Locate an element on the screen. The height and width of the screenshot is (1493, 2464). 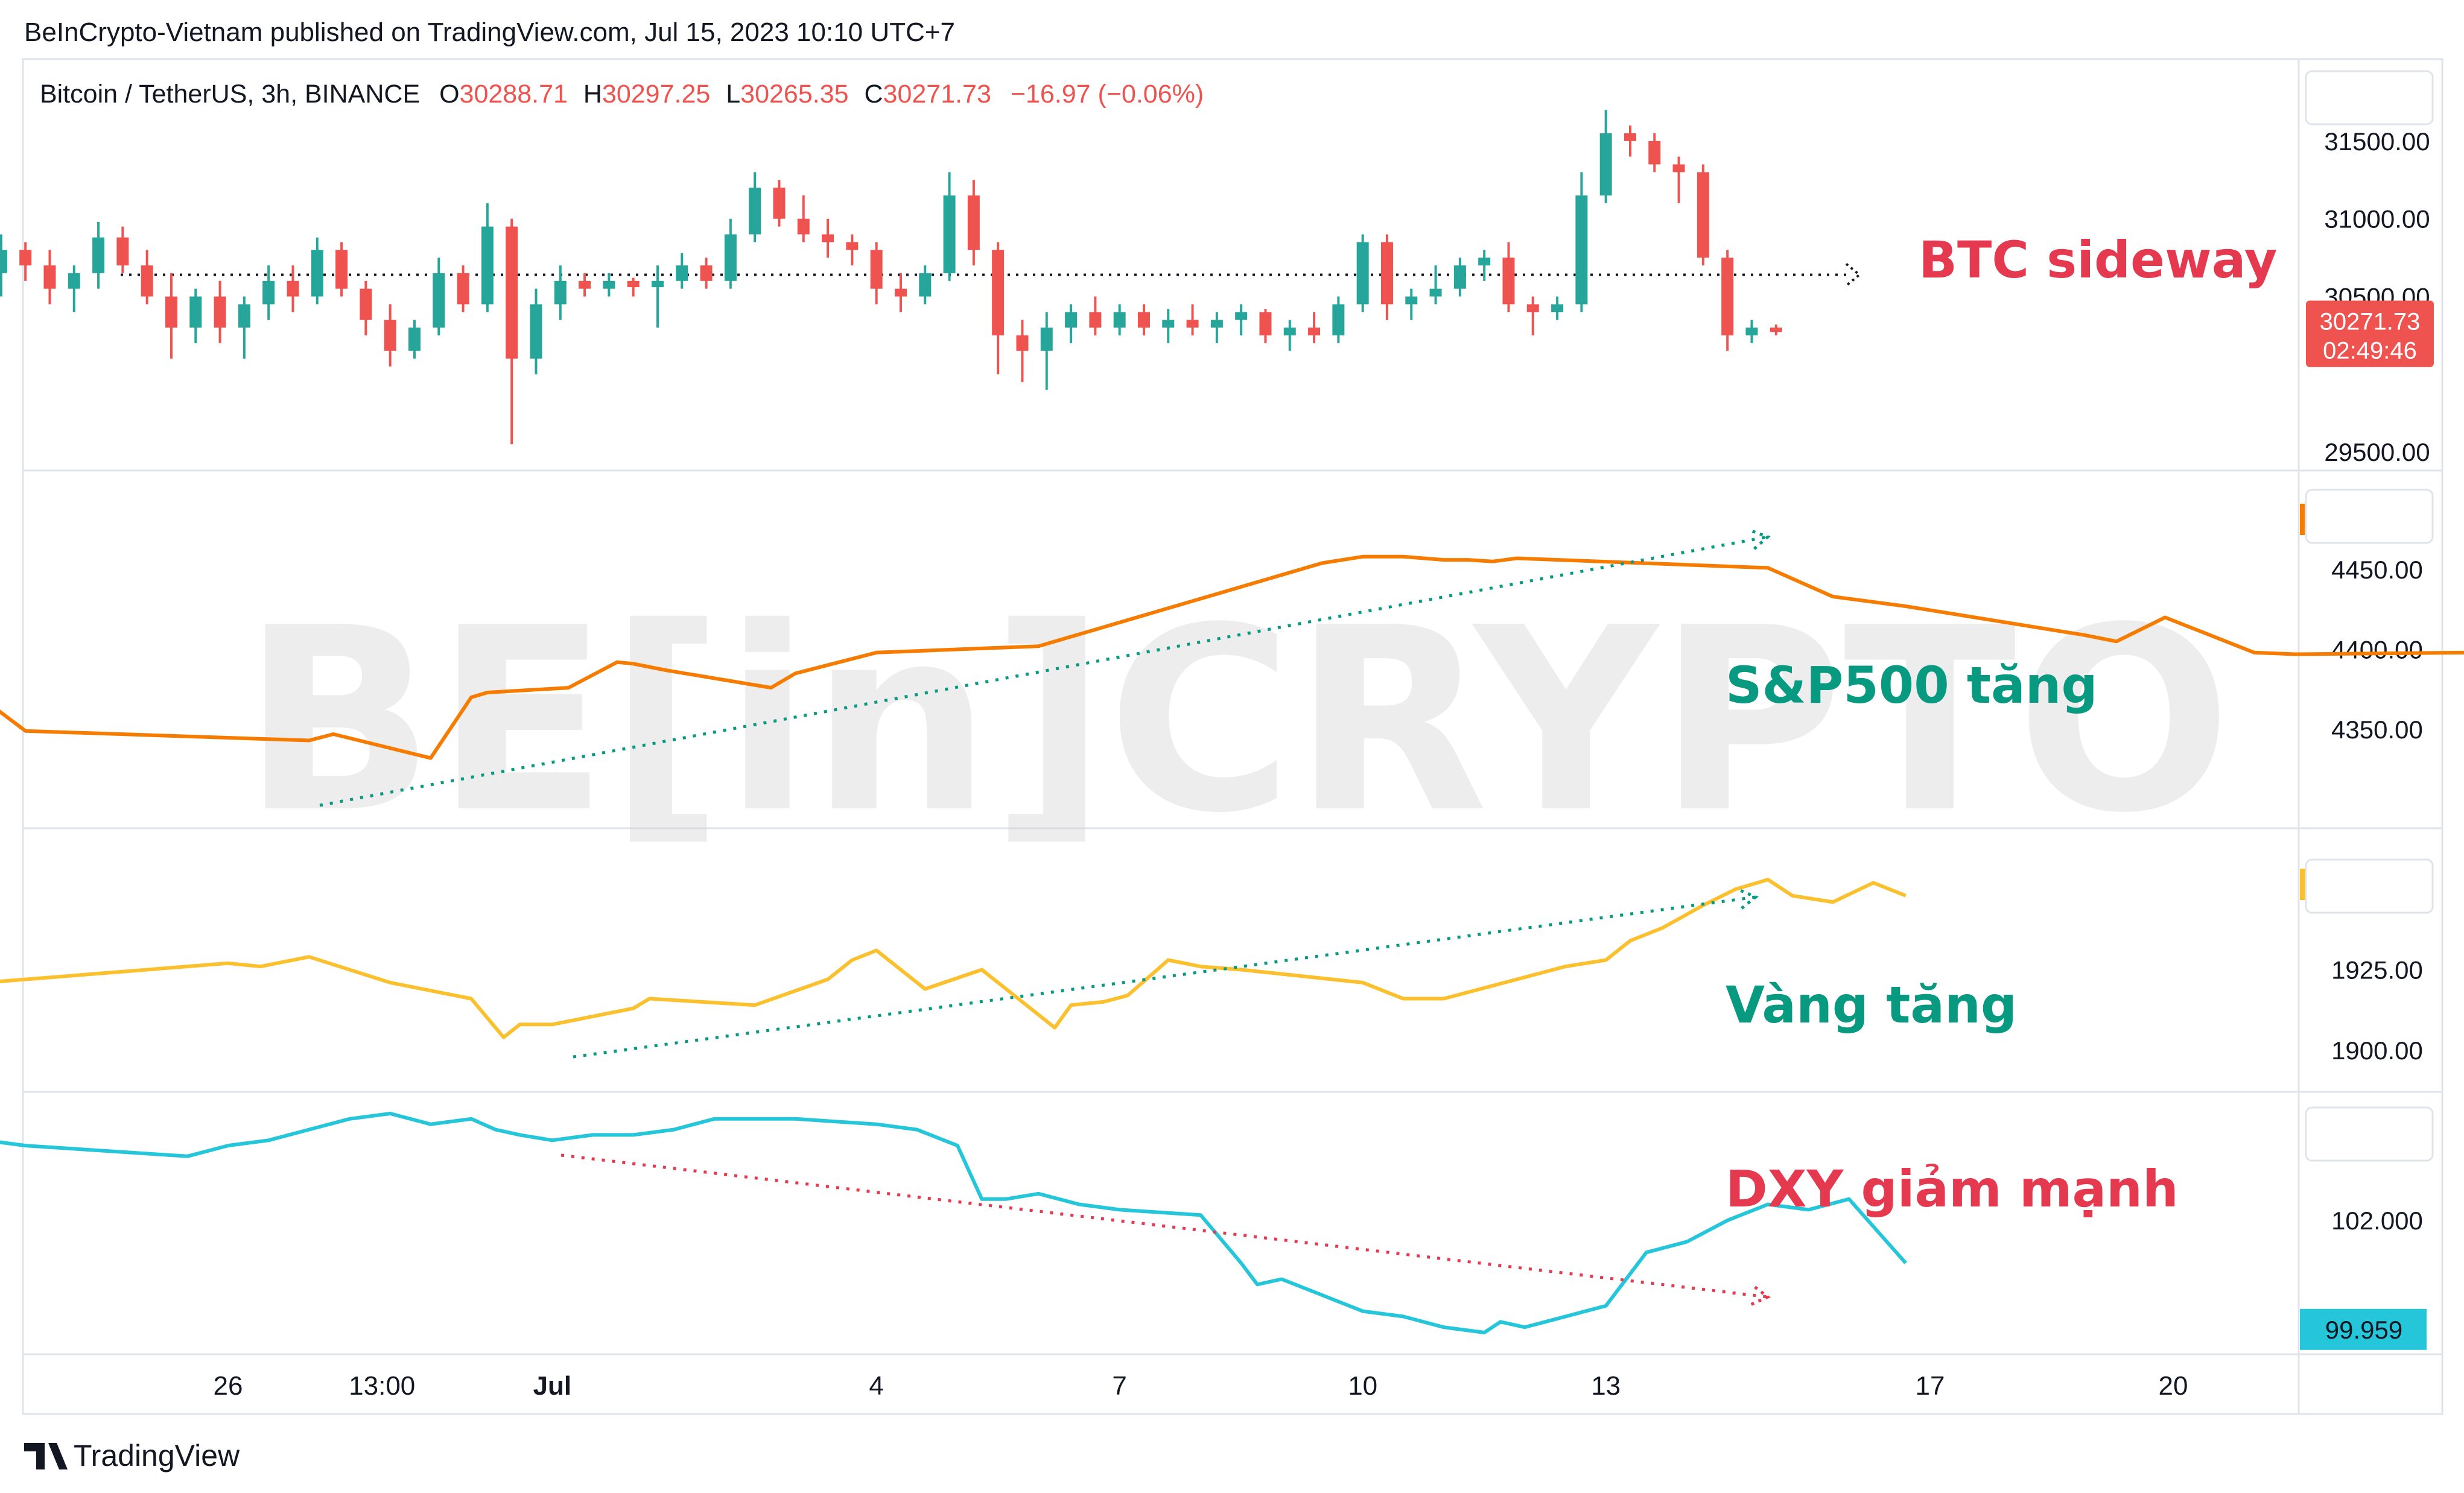
x-tick-label: 13 is located at coordinates (1606, 1386).